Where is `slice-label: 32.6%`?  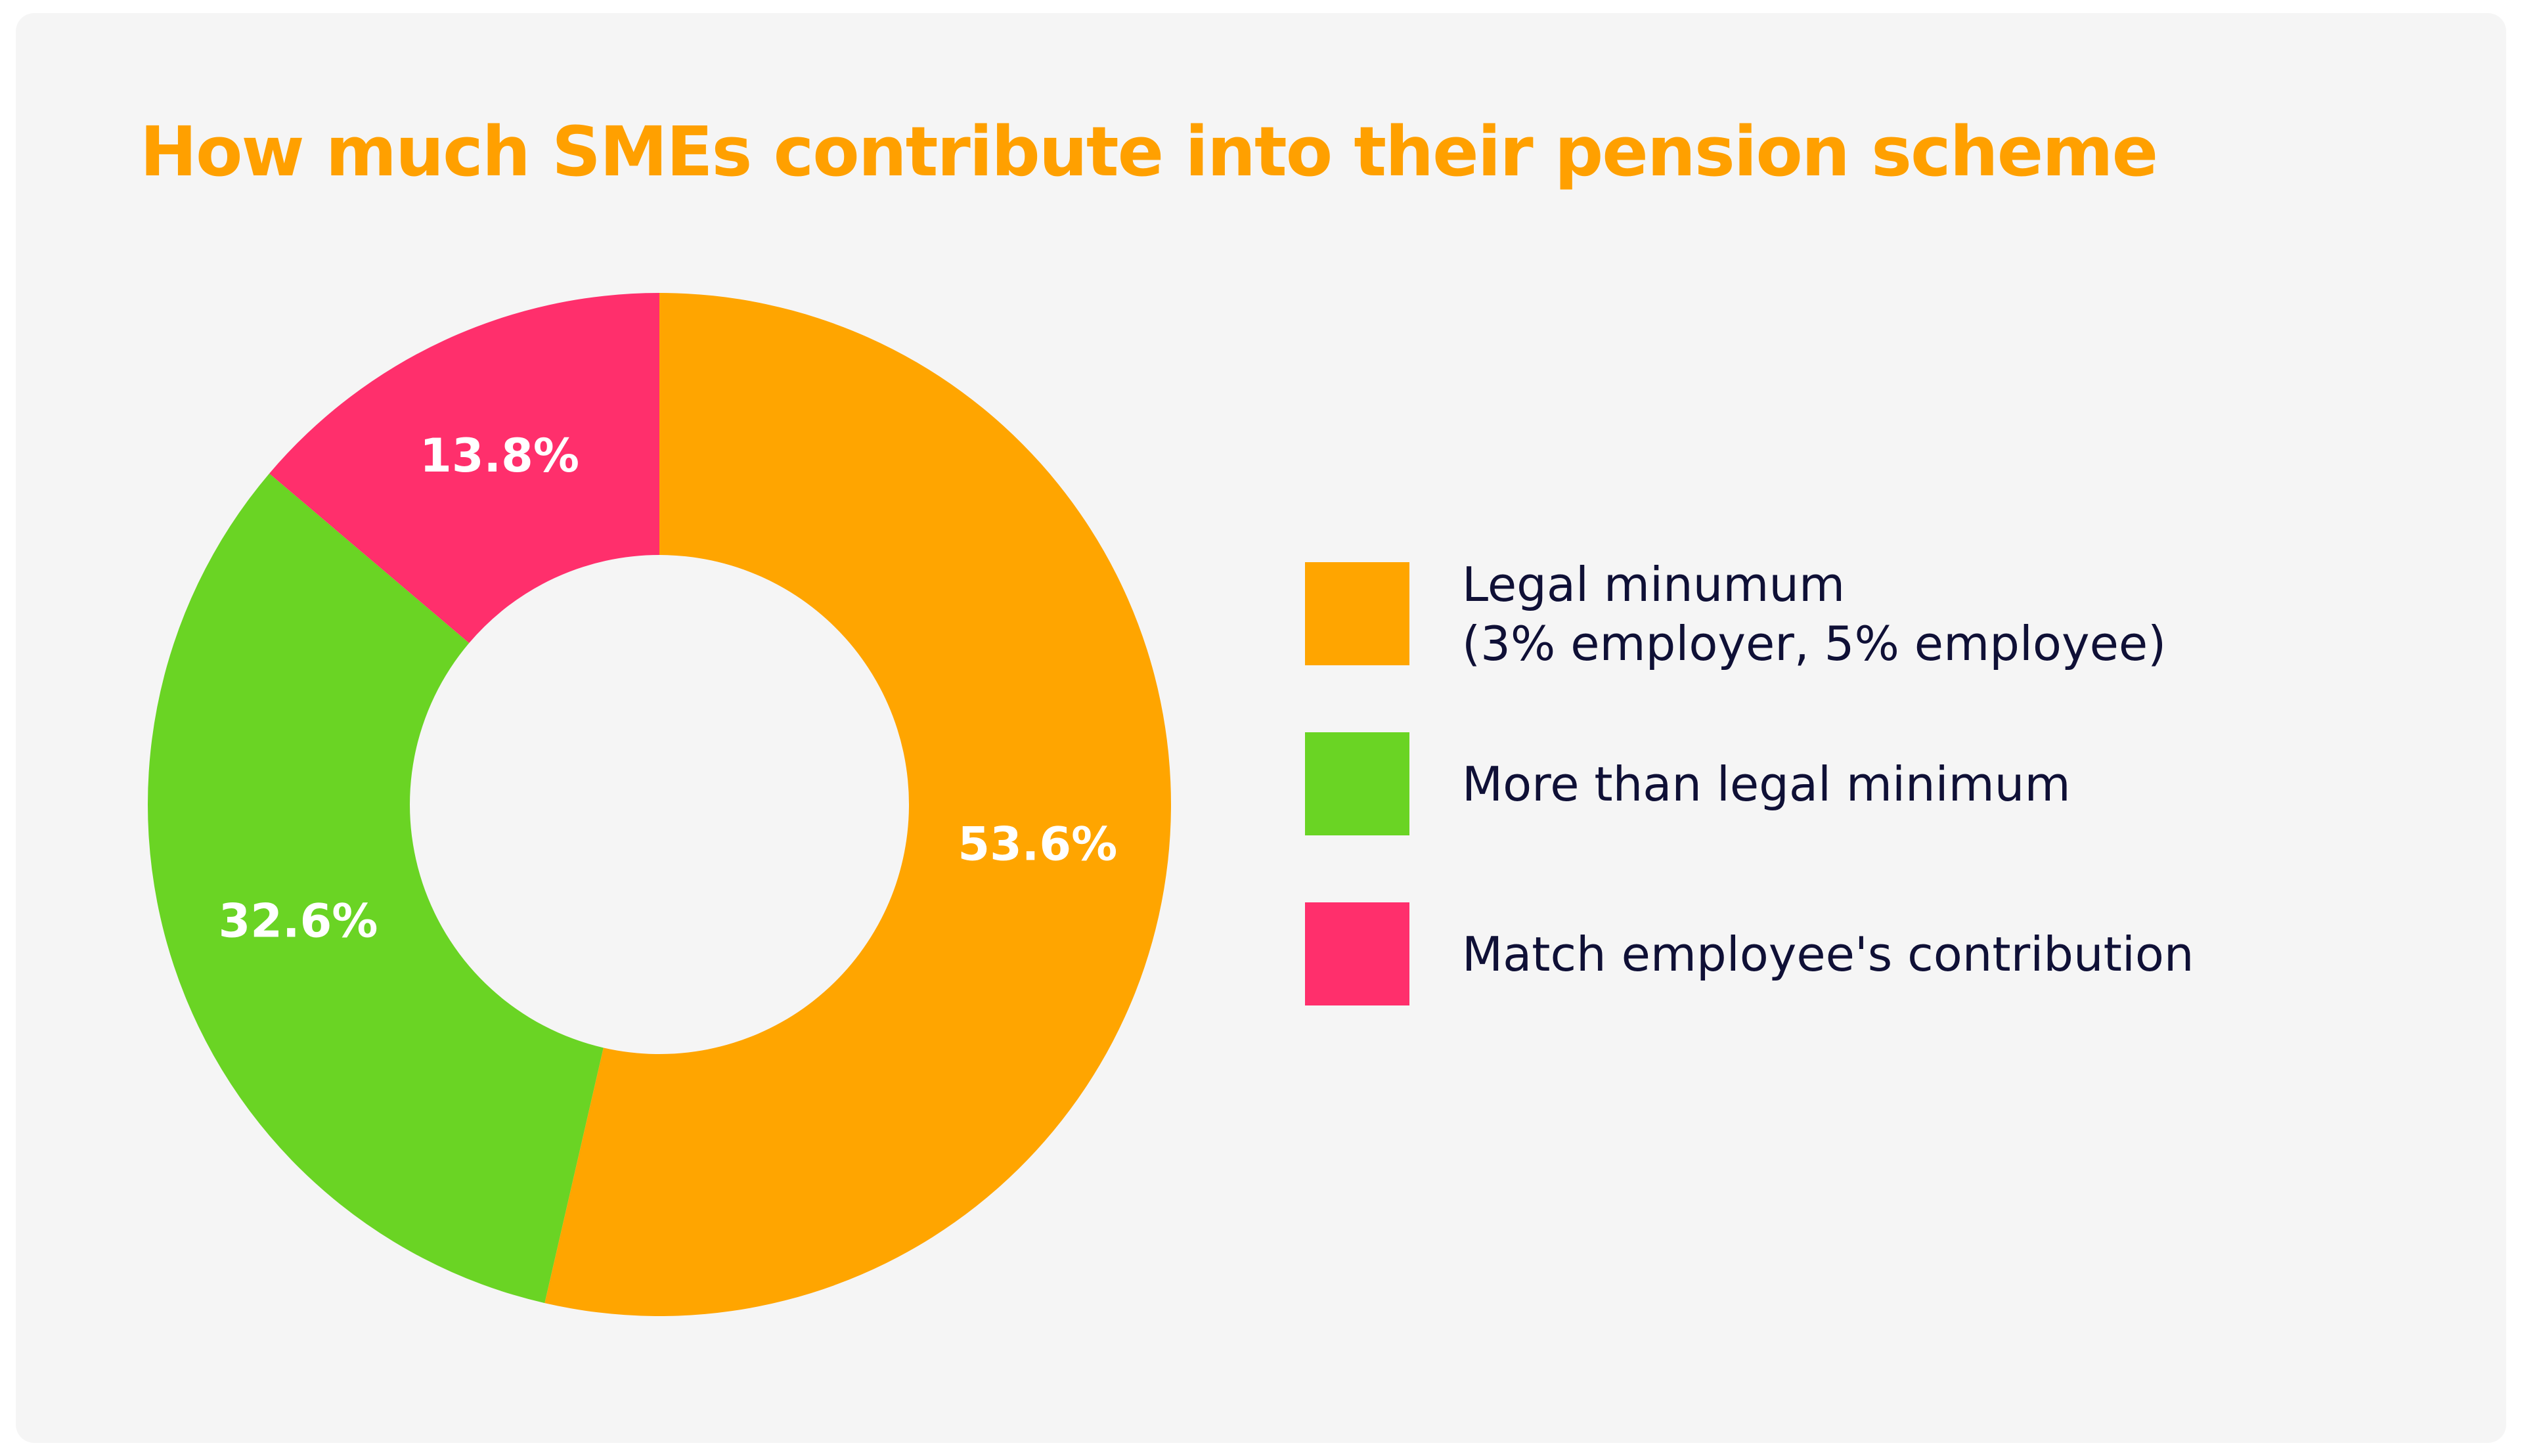
slice-label: 32.6% is located at coordinates (298, 921).